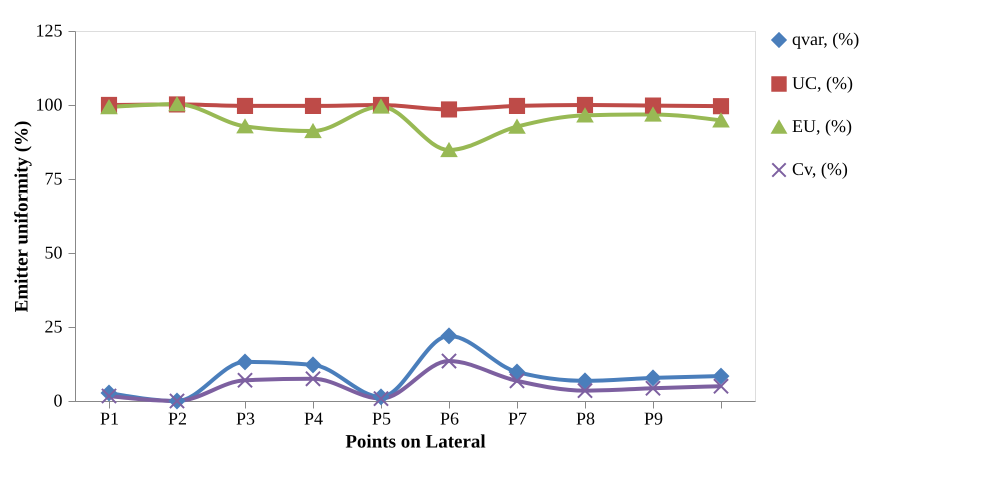 Image resolution: width=995 pixels, height=493 pixels. I want to click on x-tick-label: P5, so click(382, 418).